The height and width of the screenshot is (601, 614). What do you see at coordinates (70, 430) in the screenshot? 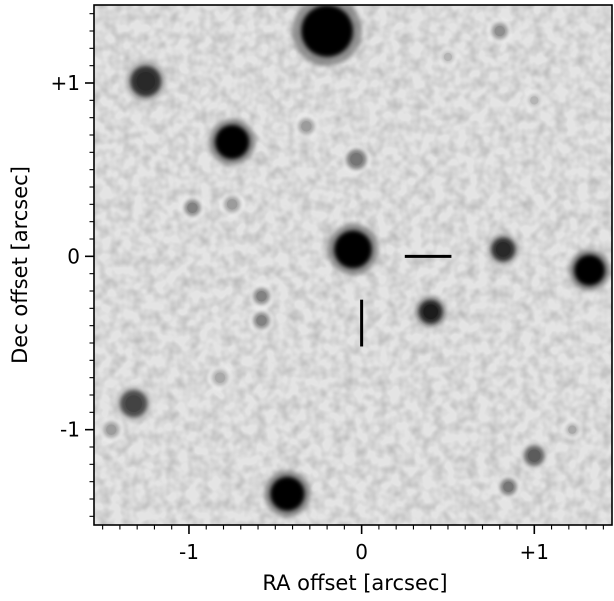
I see `y-tick-label: -1` at bounding box center [70, 430].